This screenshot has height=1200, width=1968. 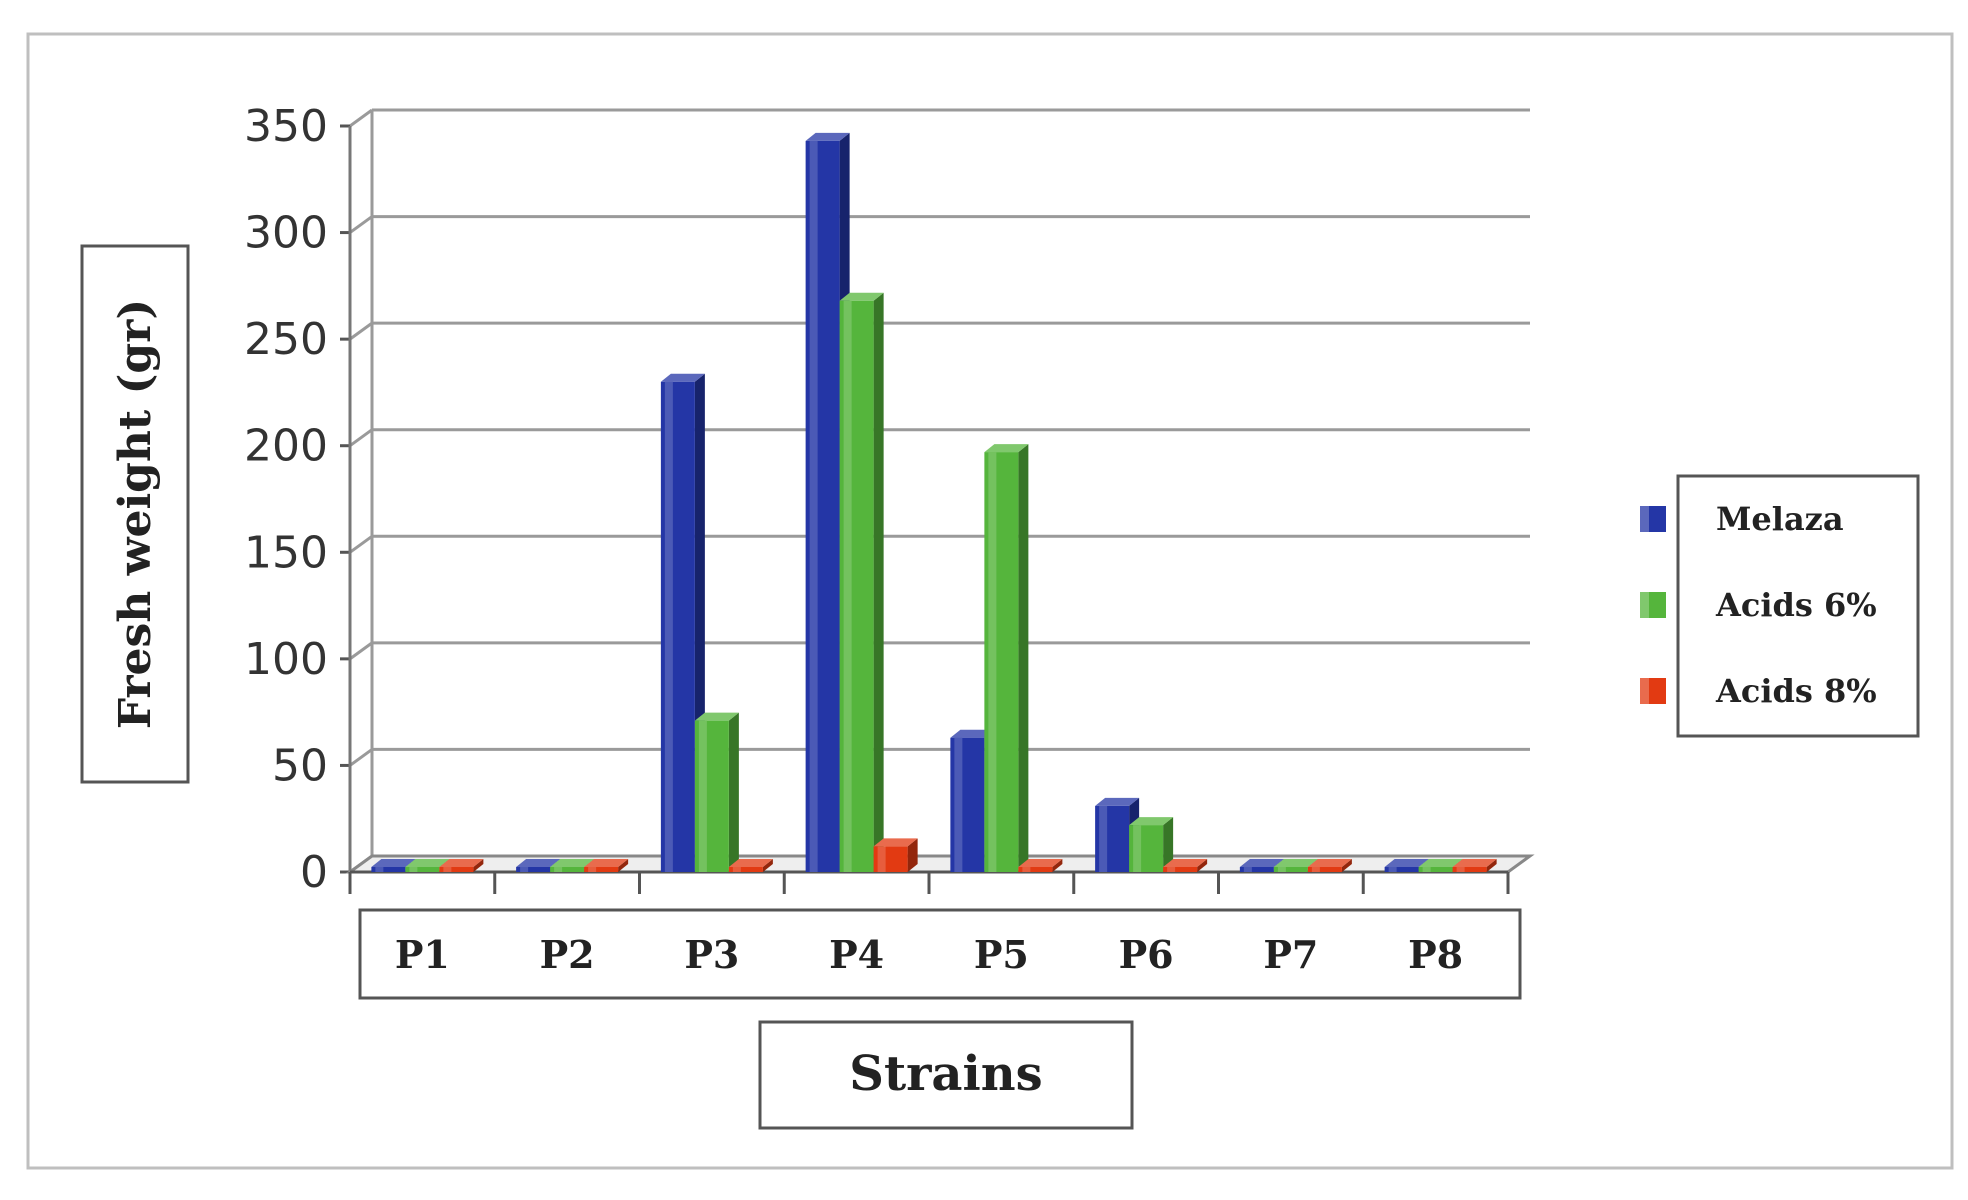 I want to click on legend-entry: Melaza, so click(x=1742, y=519).